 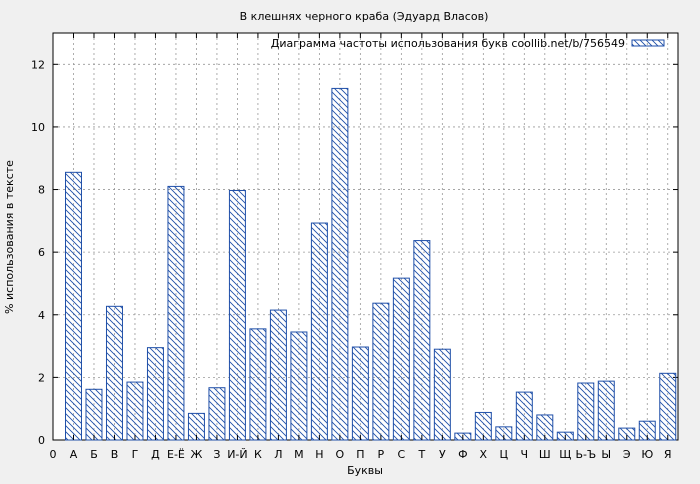 What do you see at coordinates (74, 454) in the screenshot?
I see `x-tick-label: А` at bounding box center [74, 454].